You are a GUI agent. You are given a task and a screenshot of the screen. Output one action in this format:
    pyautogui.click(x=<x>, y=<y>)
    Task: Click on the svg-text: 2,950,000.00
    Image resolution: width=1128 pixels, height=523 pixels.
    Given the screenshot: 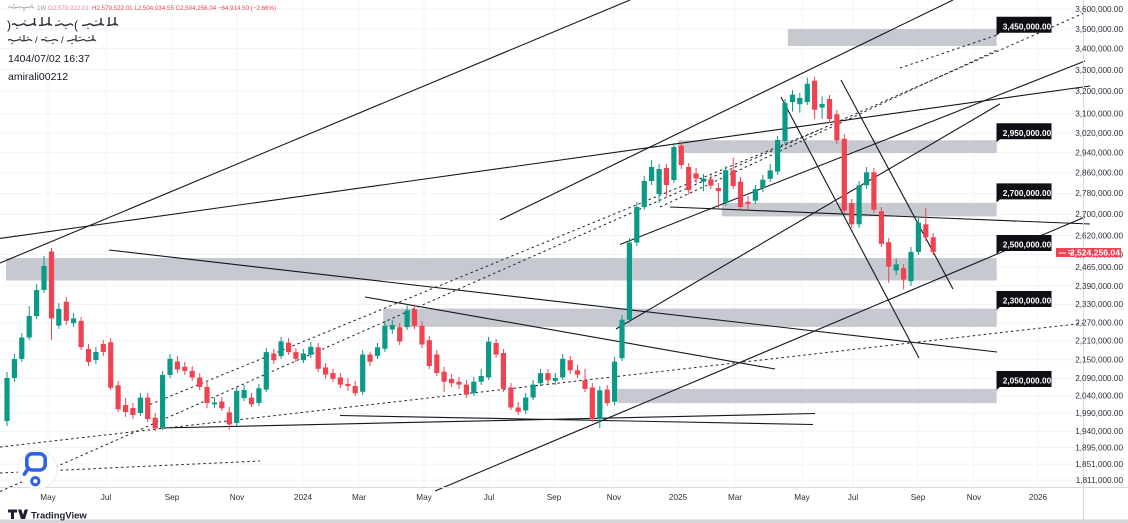 What is the action you would take?
    pyautogui.click(x=1027, y=133)
    